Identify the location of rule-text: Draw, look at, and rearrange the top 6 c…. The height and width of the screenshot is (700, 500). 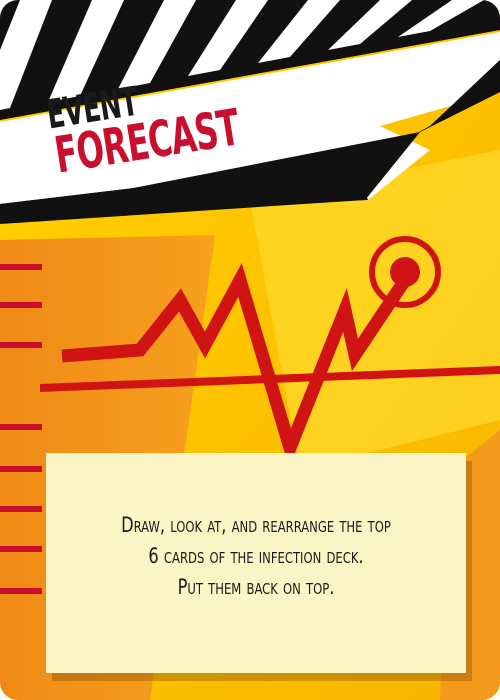
(255, 556).